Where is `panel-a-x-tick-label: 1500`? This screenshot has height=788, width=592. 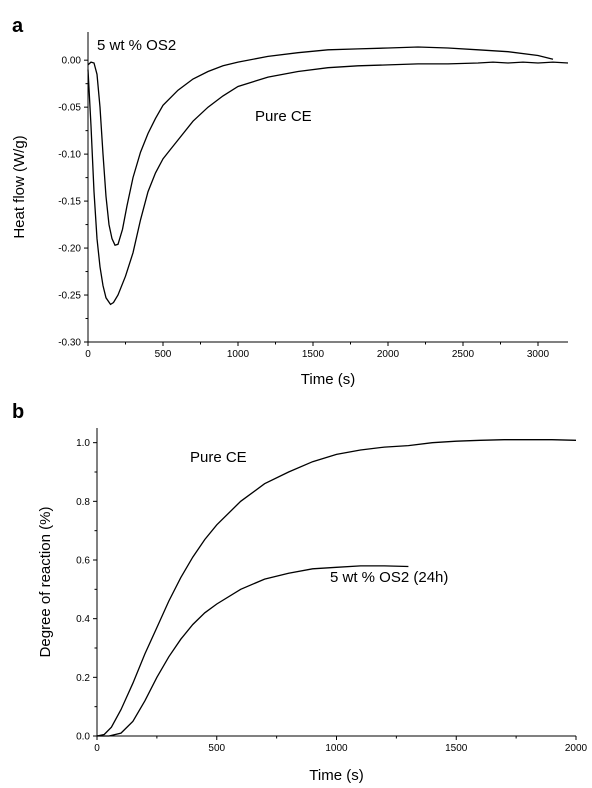
panel-a-x-tick-label: 1500 is located at coordinates (313, 354).